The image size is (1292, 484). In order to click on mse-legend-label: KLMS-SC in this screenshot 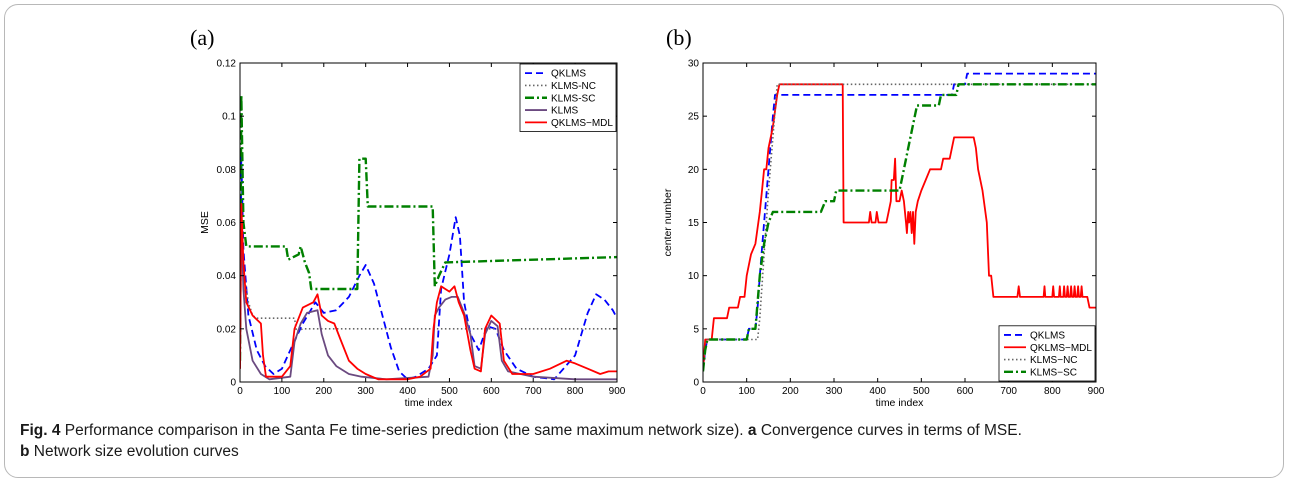, I will do `click(573, 98)`.